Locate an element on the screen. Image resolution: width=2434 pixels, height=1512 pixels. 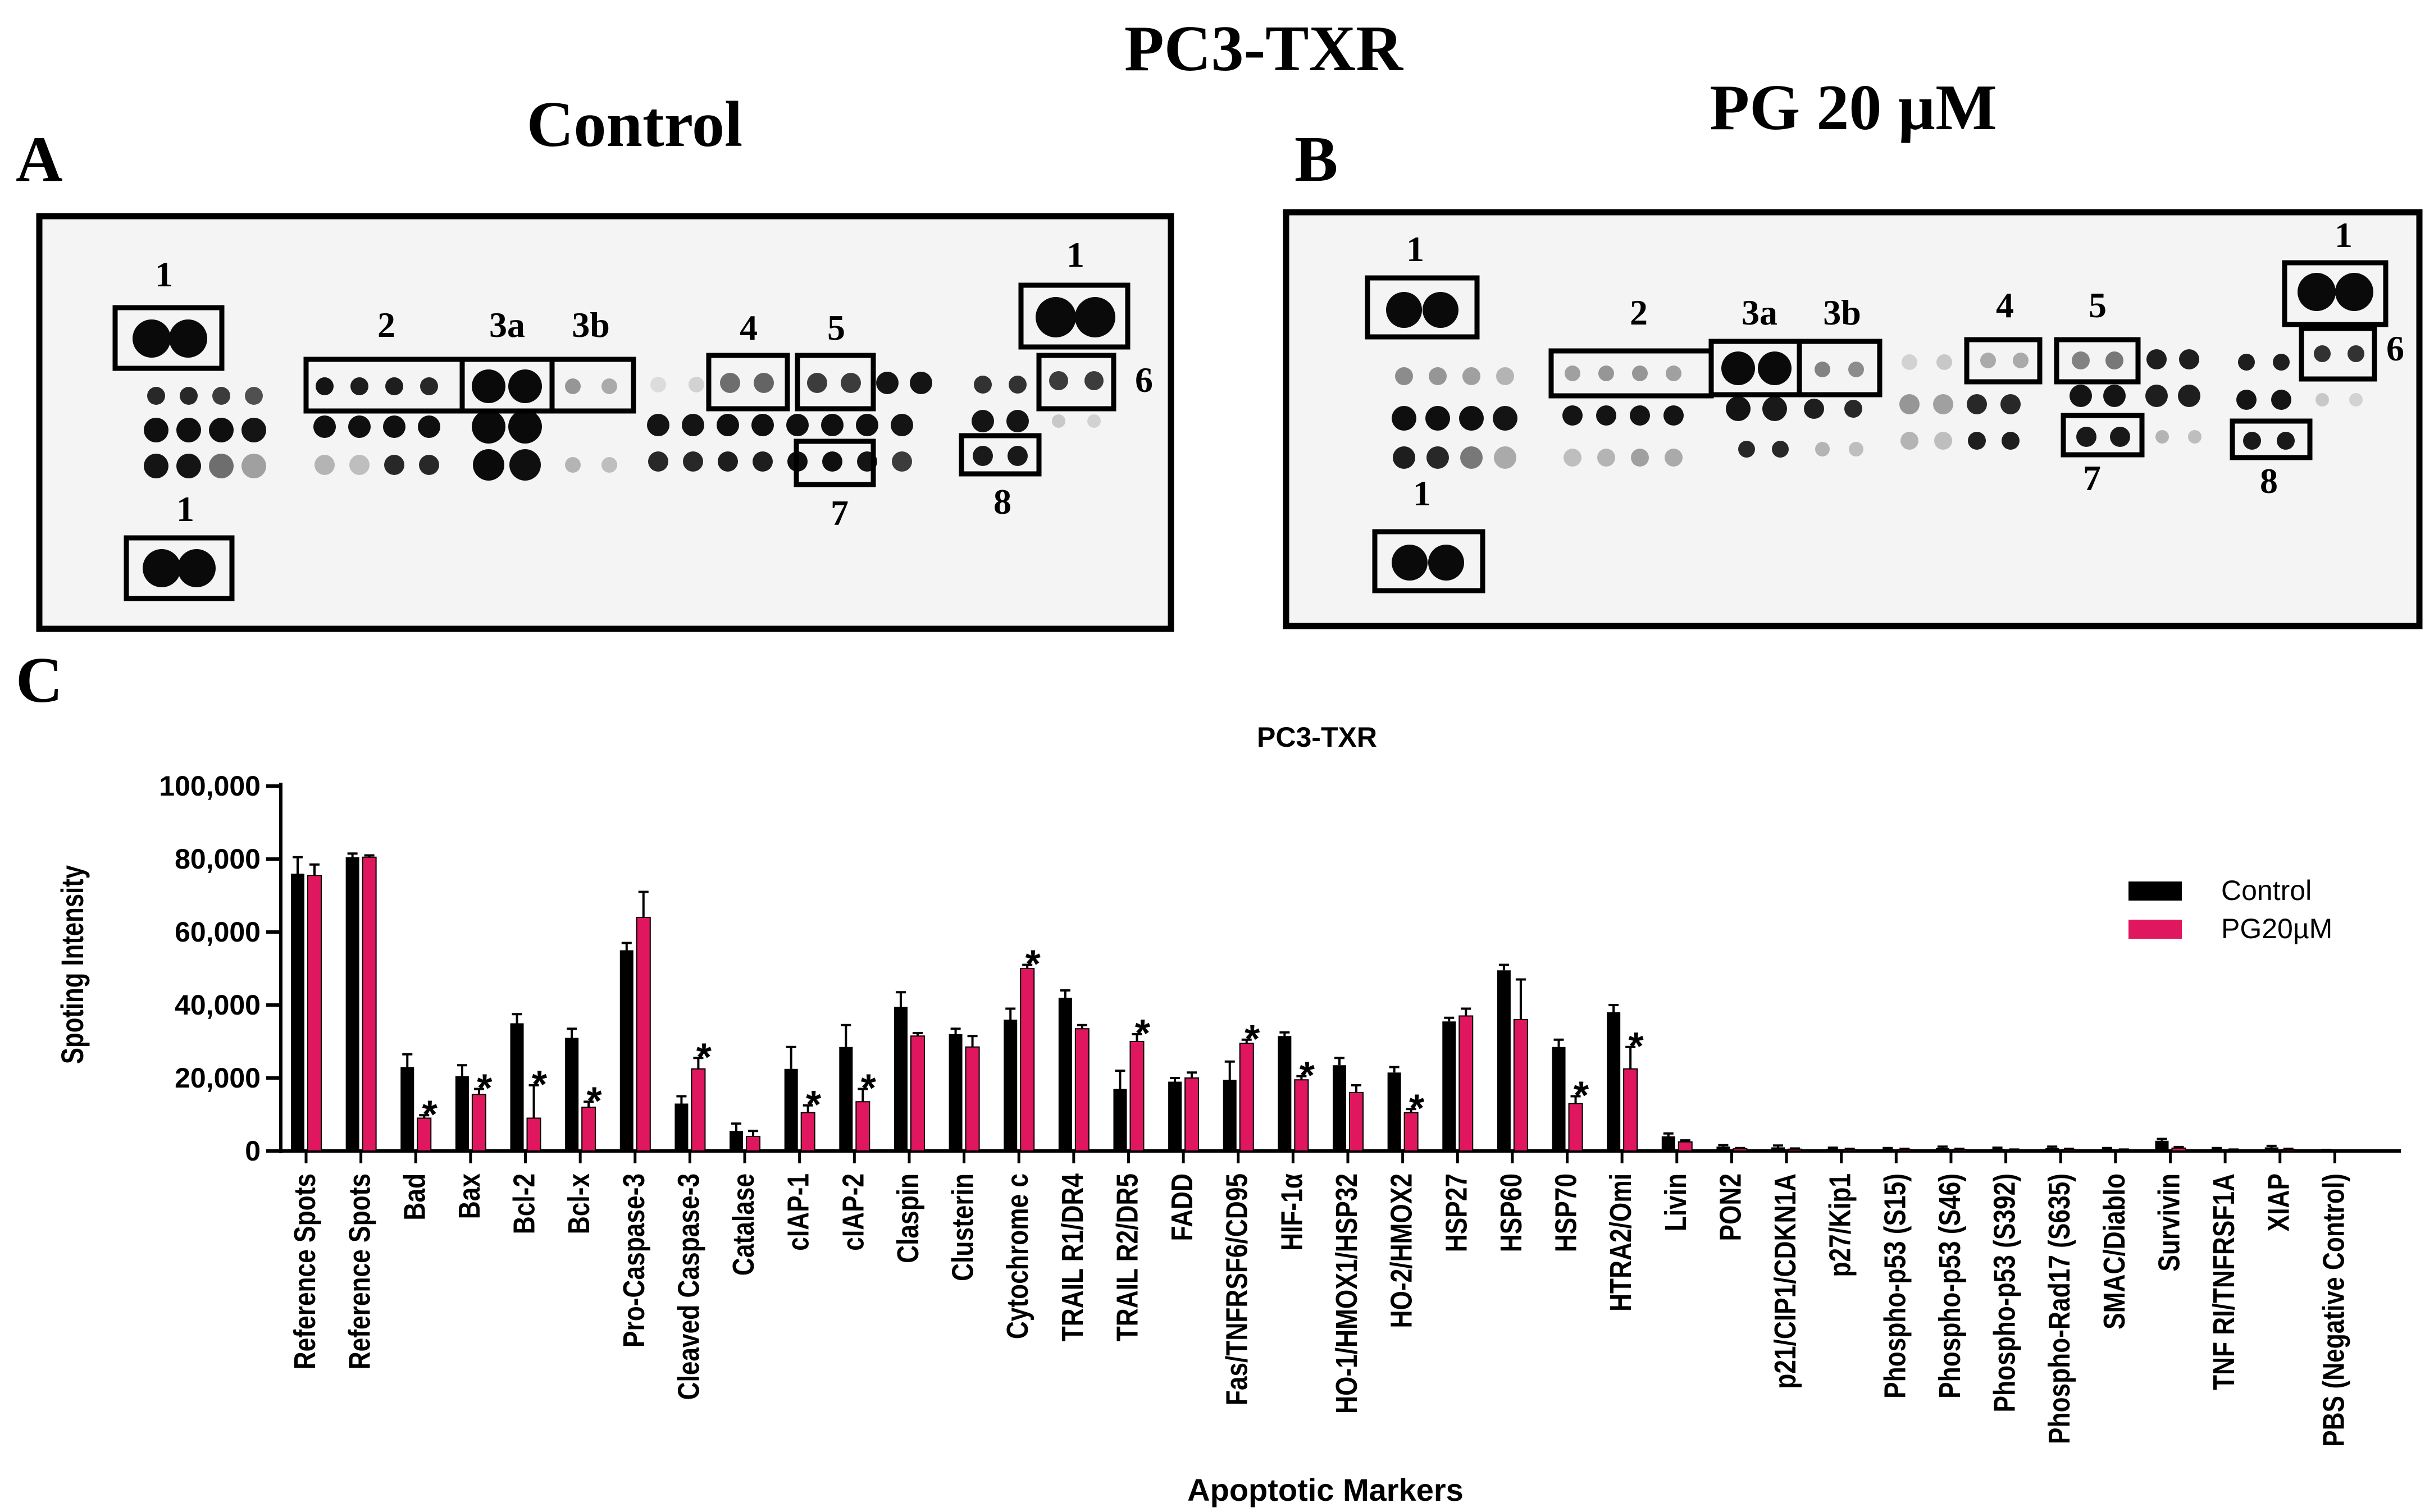
x-tick-label: Clusterin is located at coordinates (962, 1227).